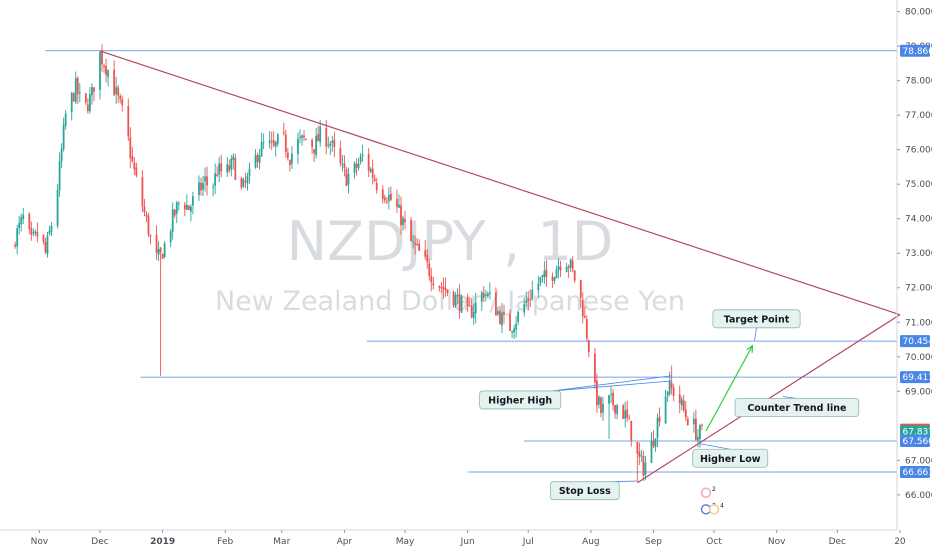 The width and height of the screenshot is (932, 550). I want to click on price-tag-label: 67.837, so click(917, 432).